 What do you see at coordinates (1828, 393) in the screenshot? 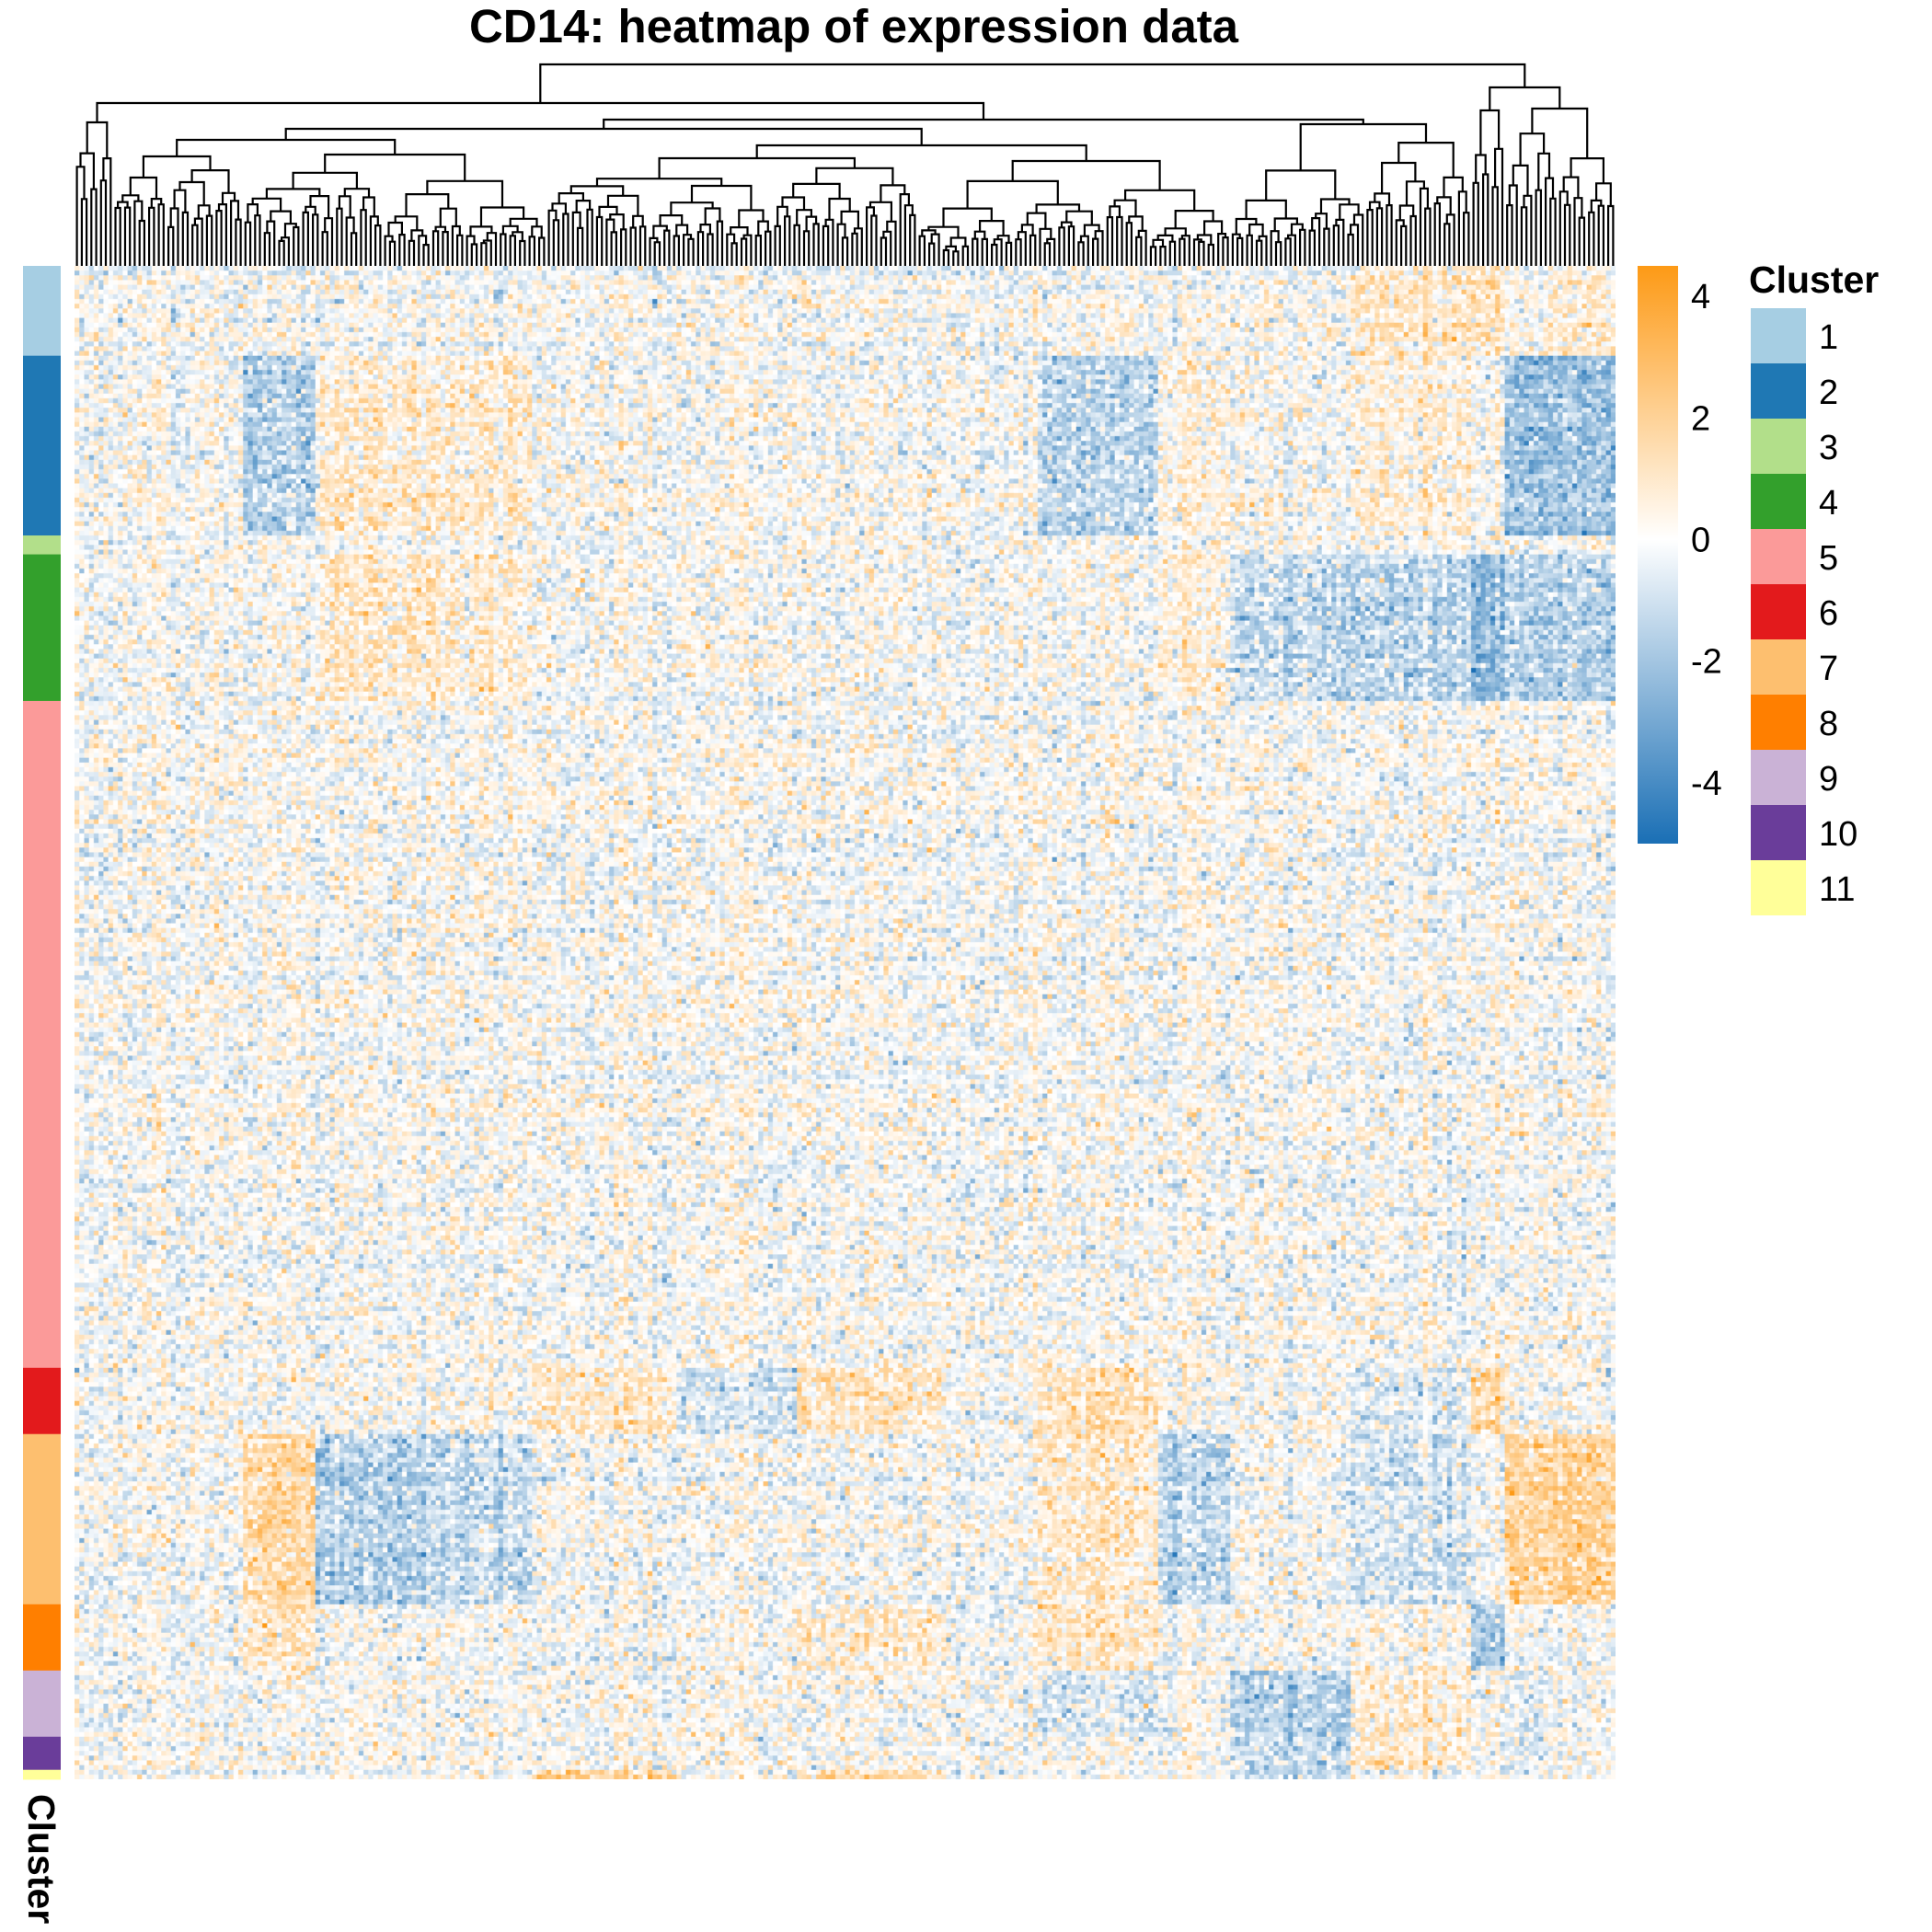
I see `cluster-legend-label-2: 2` at bounding box center [1828, 393].